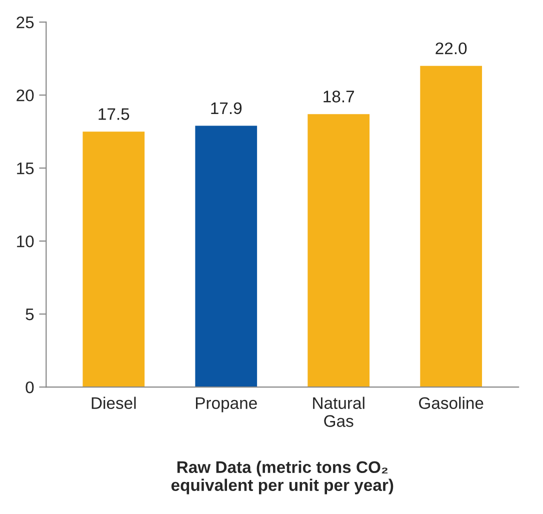  Describe the element at coordinates (25, 95) in the screenshot. I see `y-tick-label: 20` at that location.